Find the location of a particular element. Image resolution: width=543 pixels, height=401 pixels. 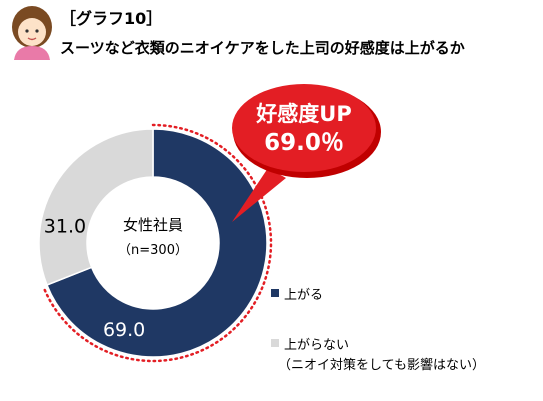

chart-tag: ［グラフ10］ is located at coordinates (111, 18).